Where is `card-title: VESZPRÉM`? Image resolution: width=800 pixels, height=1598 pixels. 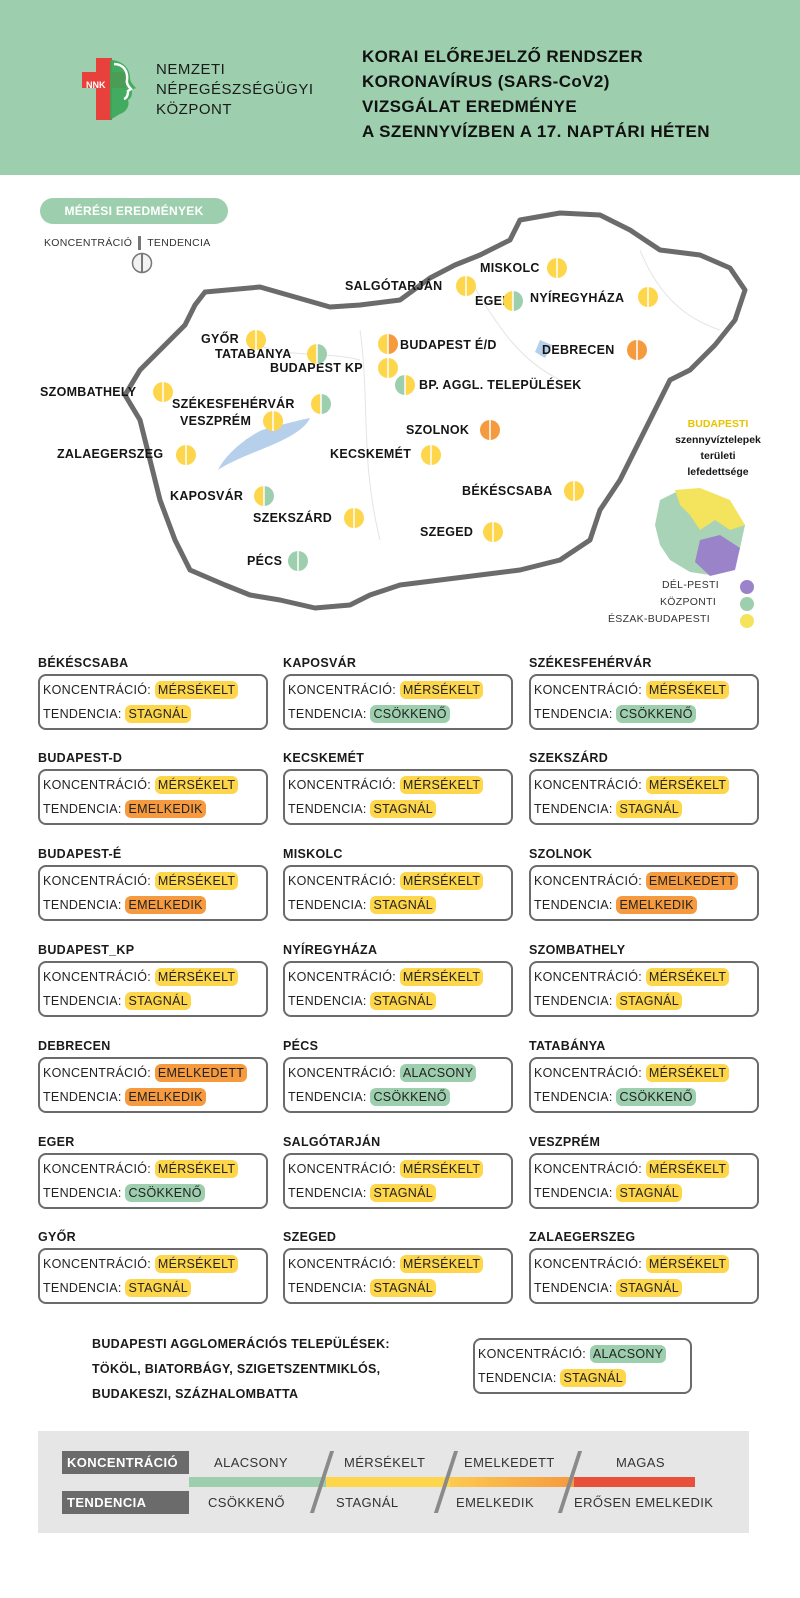
card-title: VESZPRÉM is located at coordinates (565, 1142).